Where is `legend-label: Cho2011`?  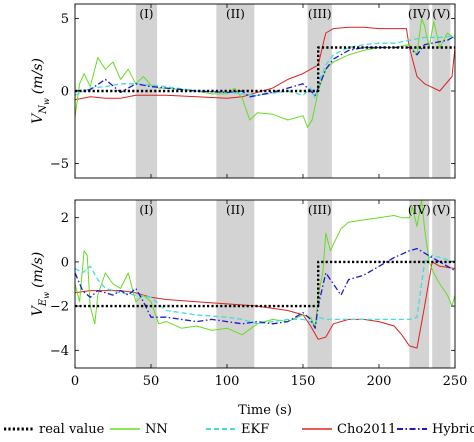 legend-label: Cho2011 is located at coordinates (366, 429).